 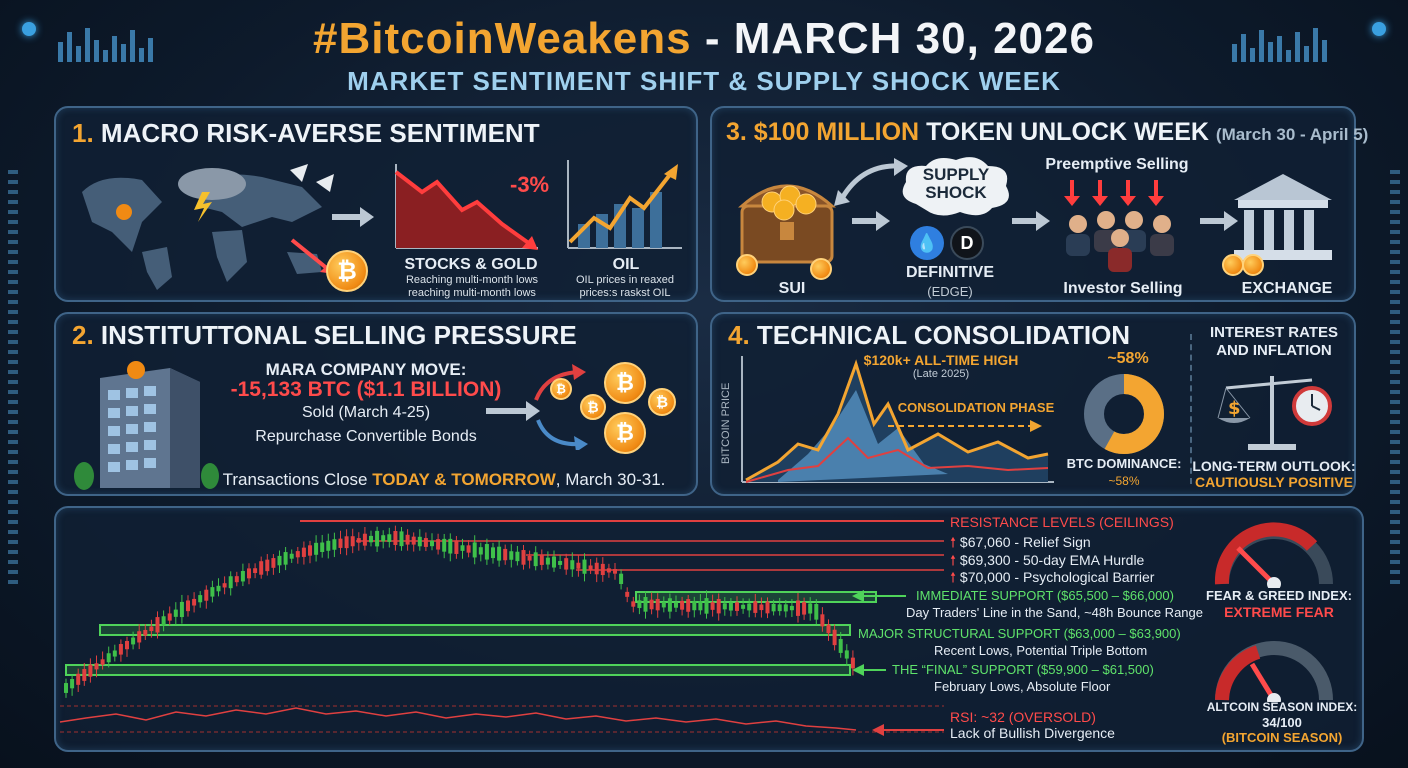 I want to click on speech-cloud-icon, so click(x=955, y=186).